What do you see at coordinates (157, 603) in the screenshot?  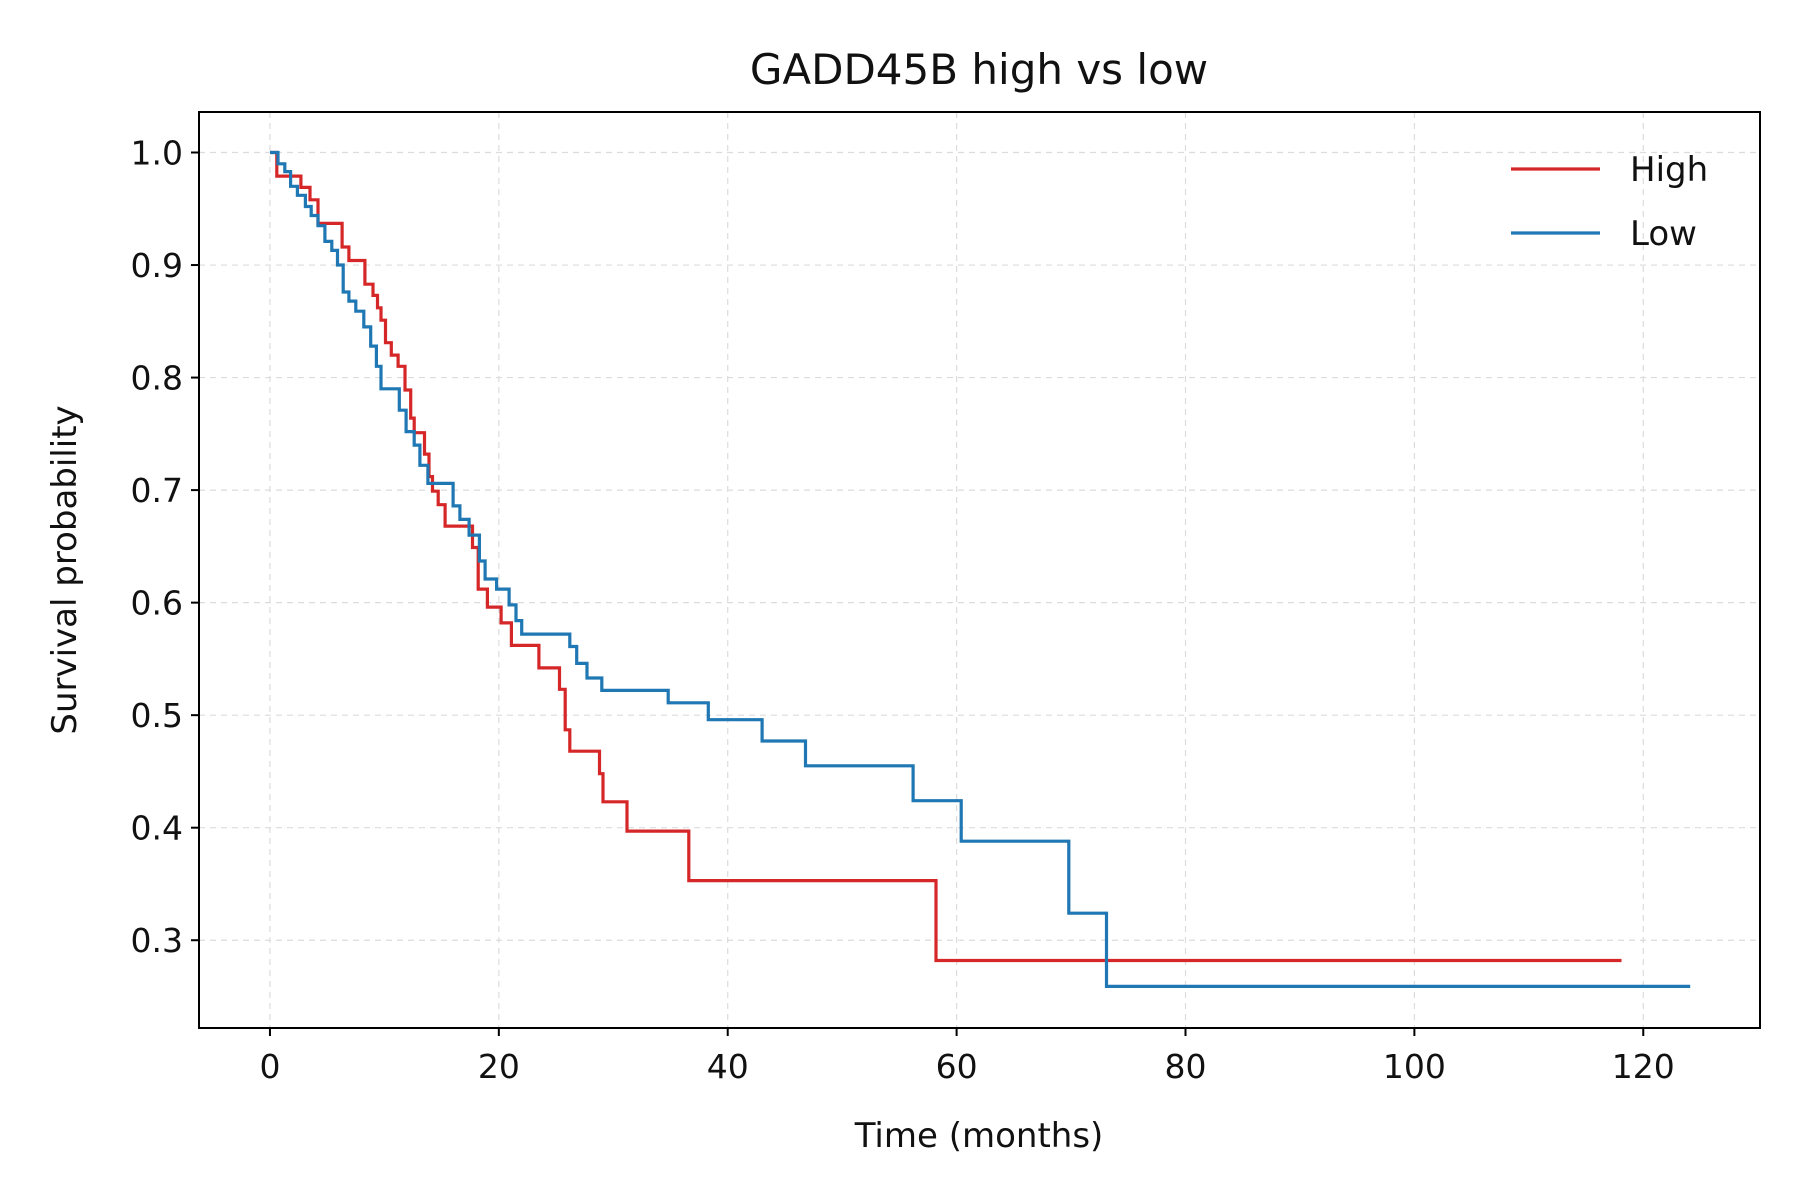 I see `y-tick-label: 0.6` at bounding box center [157, 603].